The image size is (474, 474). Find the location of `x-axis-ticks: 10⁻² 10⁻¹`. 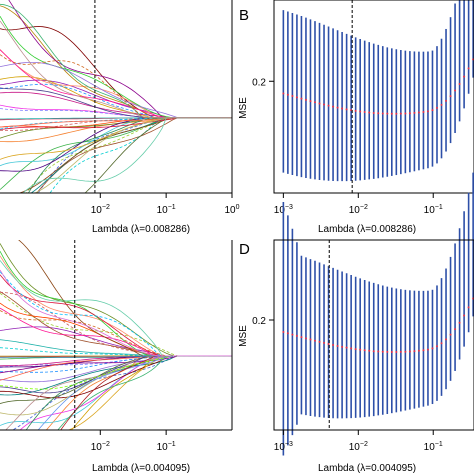

x-axis-ticks: 10⁻² 10⁻¹ is located at coordinates (133, 441).